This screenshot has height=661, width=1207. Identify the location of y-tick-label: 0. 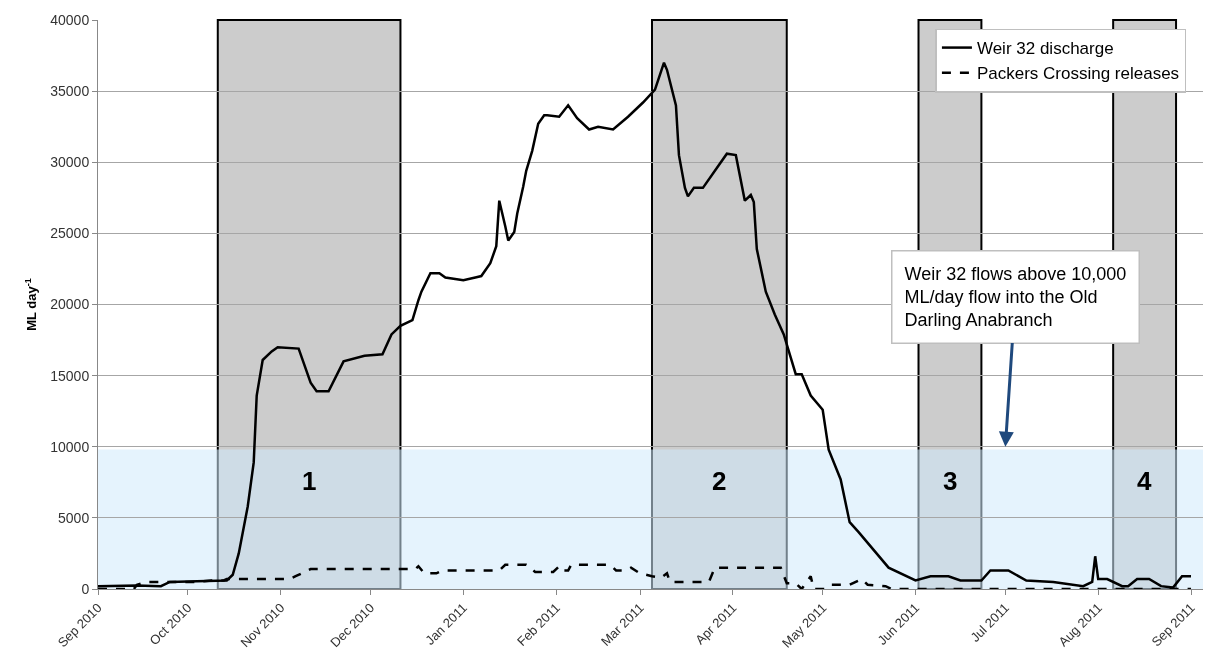
(85, 588).